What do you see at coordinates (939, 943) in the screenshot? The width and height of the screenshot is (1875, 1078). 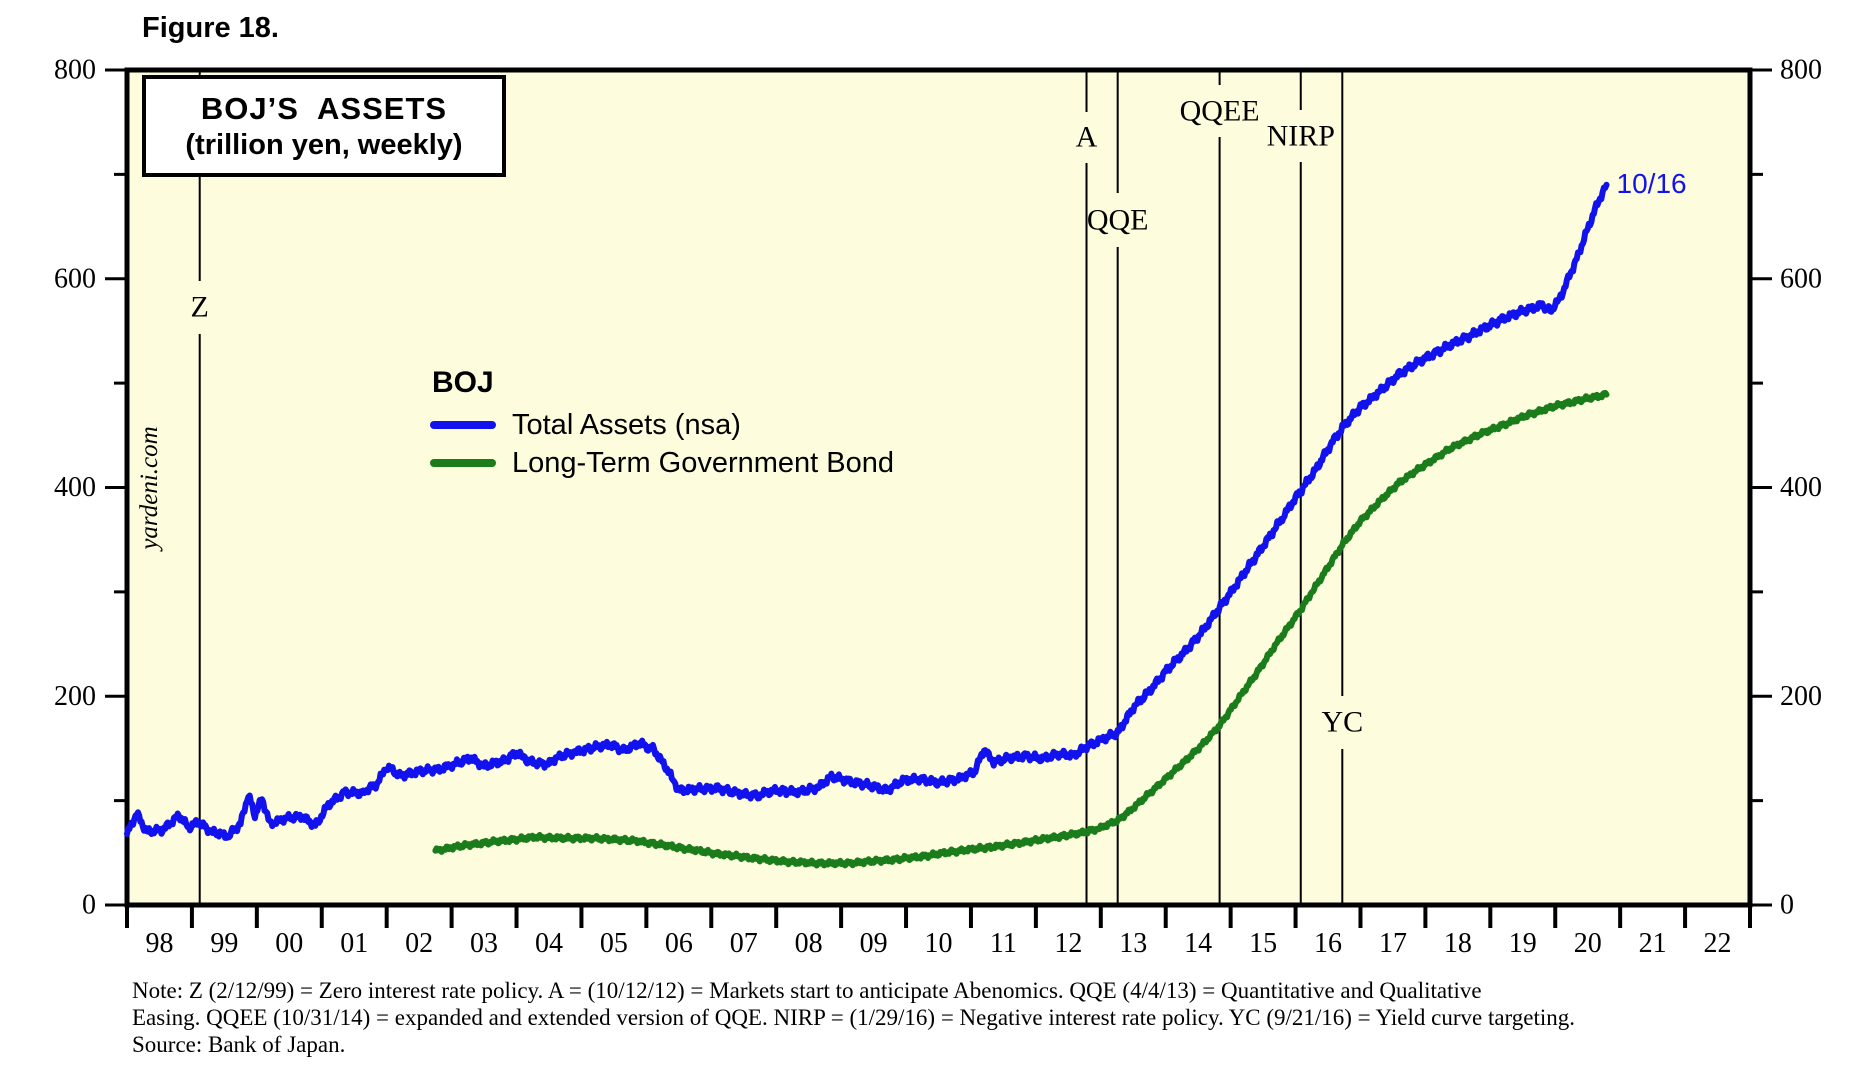 I see `x-axis-label: 10` at bounding box center [939, 943].